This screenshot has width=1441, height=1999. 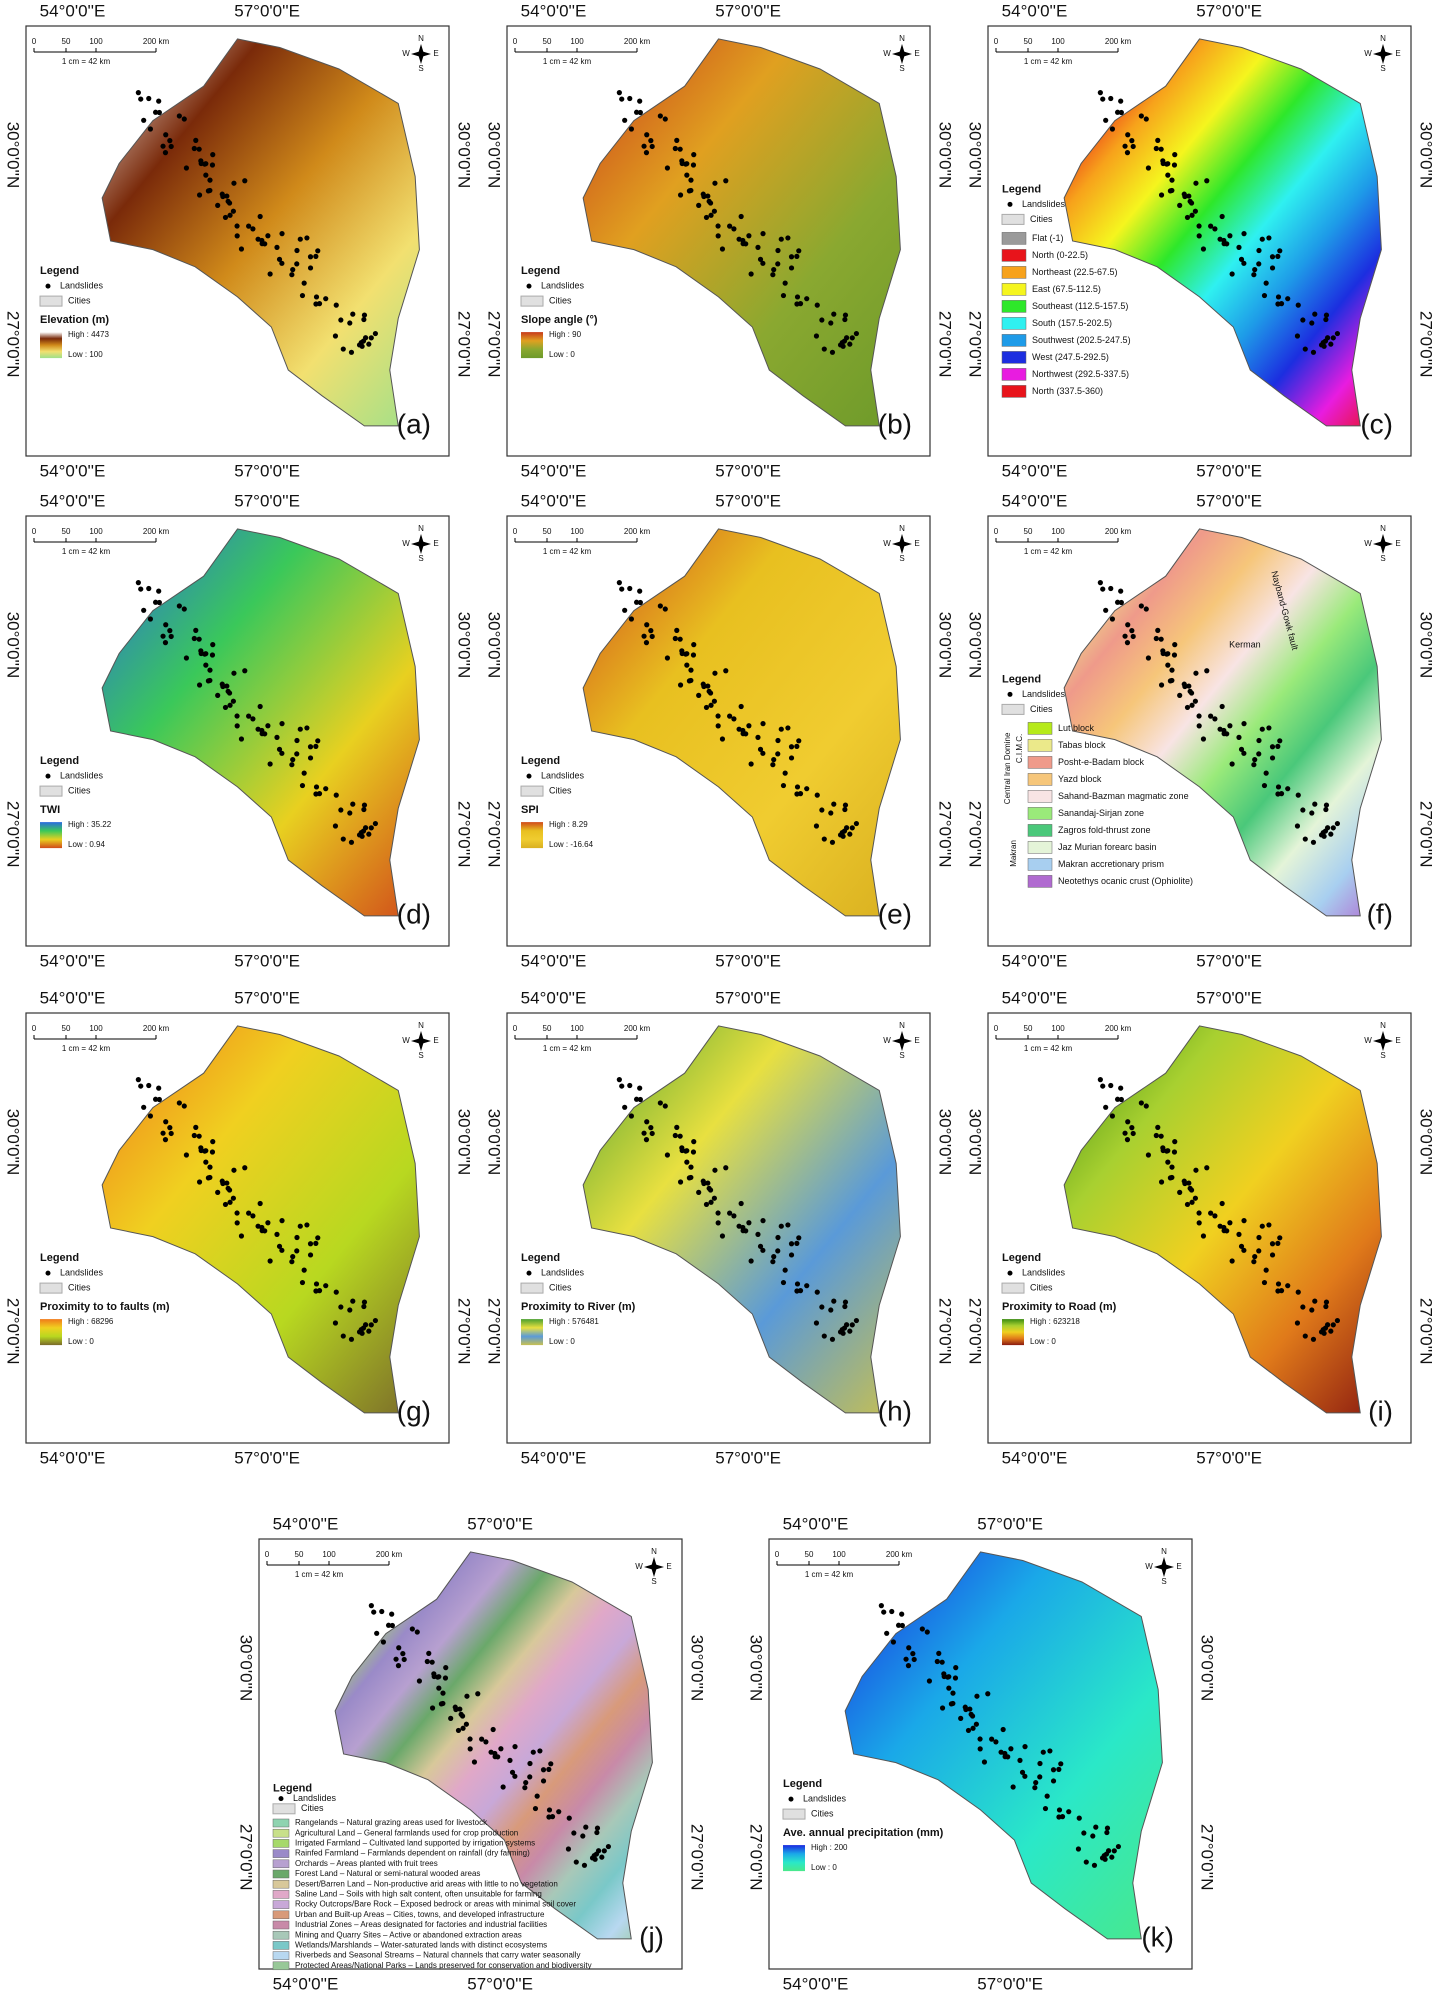 I want to click on scale-label: 200 km, so click(x=899, y=1554).